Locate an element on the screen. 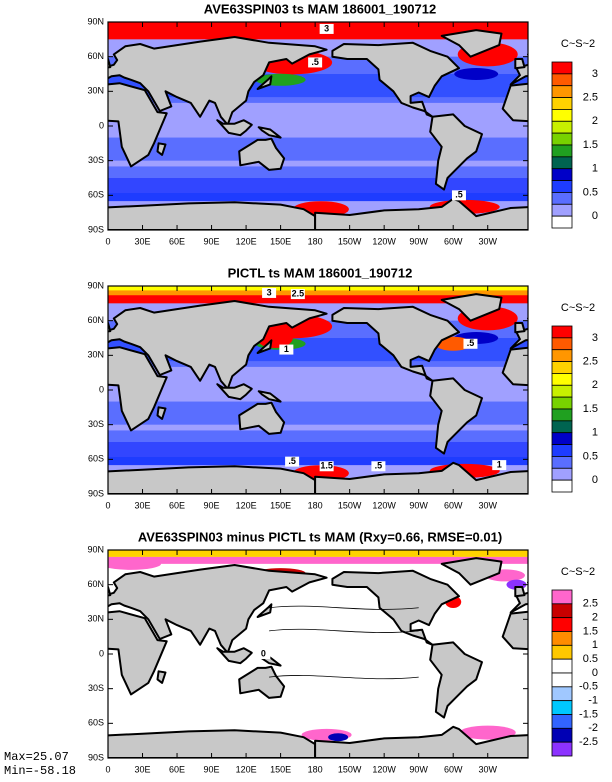 This screenshot has height=782, width=612. lat-tick-label: 0 is located at coordinates (101, 653).